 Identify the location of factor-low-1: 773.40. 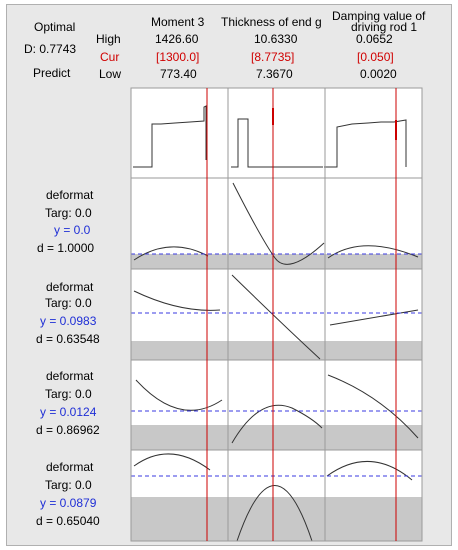
(178, 74).